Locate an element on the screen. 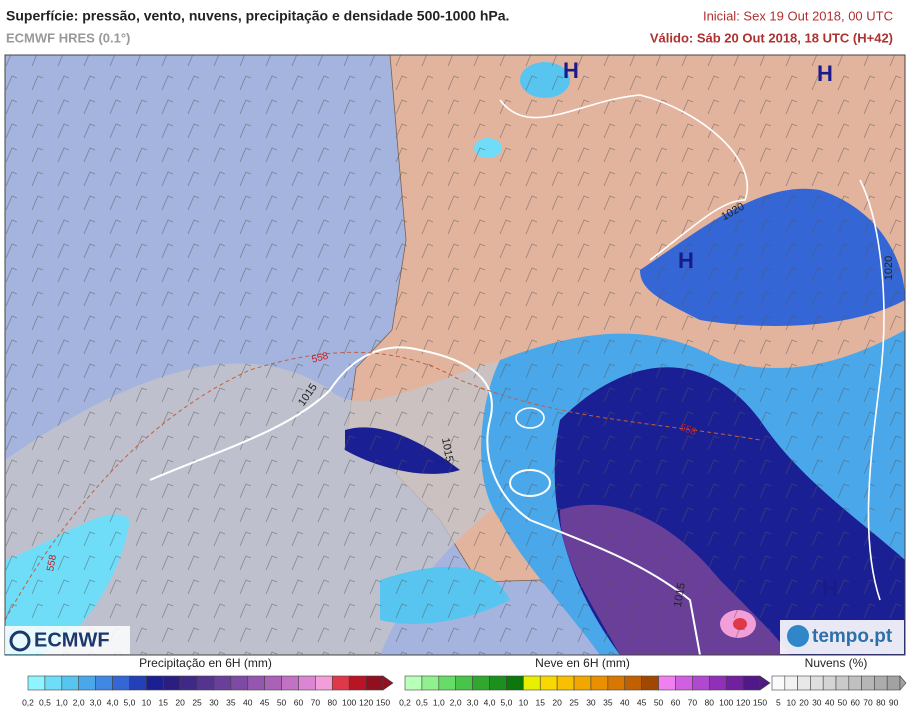 This screenshot has height=710, width=910. legend-tick-label: 150 is located at coordinates (760, 702).